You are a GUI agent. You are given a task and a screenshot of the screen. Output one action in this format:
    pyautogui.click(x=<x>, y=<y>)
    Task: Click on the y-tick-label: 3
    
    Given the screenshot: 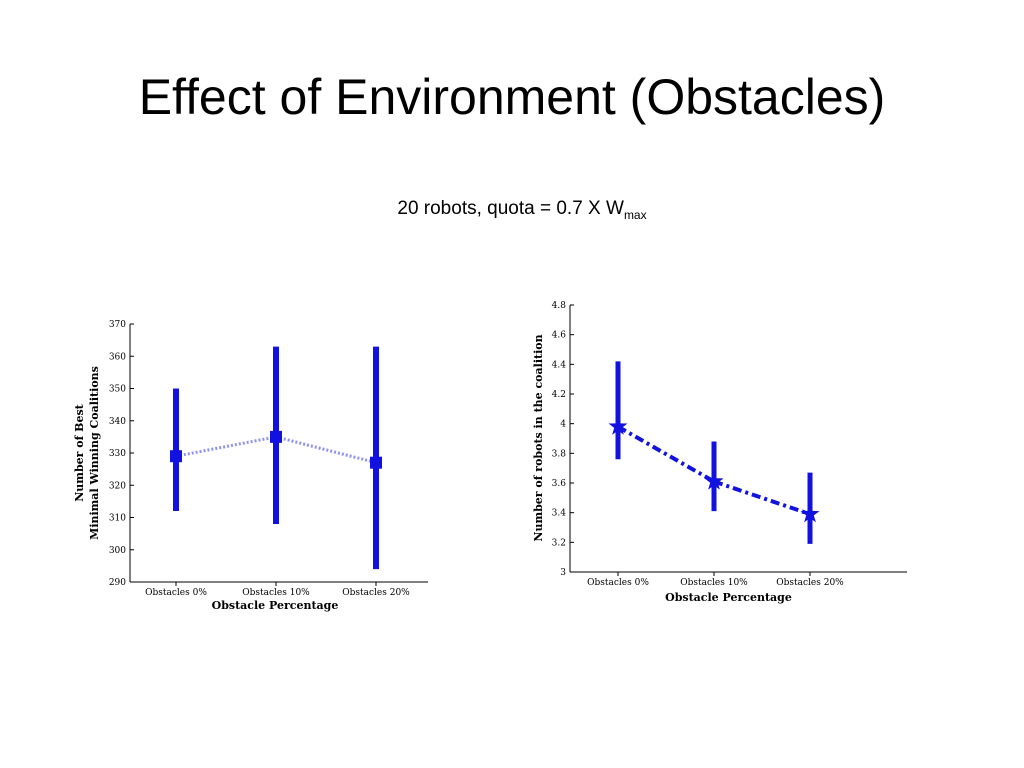 What is the action you would take?
    pyautogui.click(x=563, y=573)
    